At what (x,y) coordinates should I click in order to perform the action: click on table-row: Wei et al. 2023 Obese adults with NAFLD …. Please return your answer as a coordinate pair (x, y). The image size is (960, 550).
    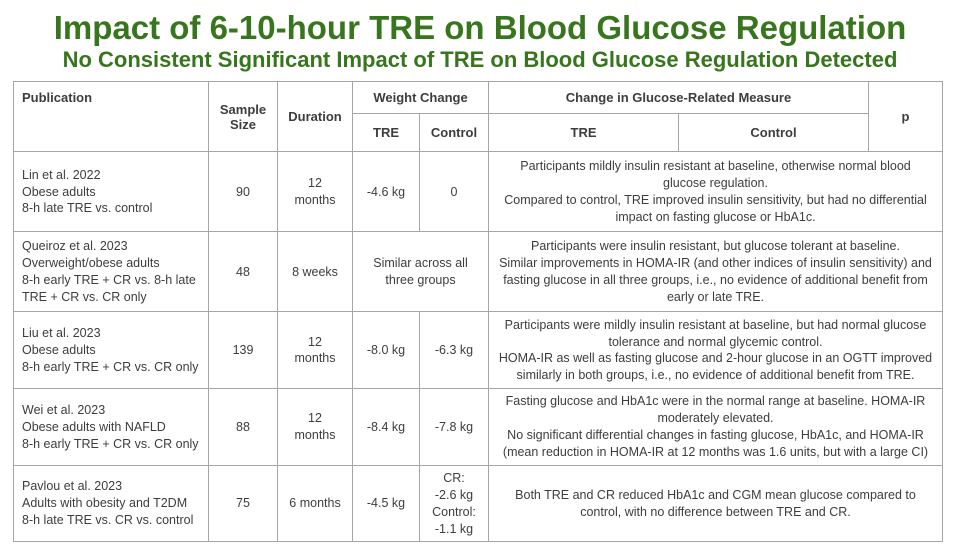
    Looking at the image, I should click on (478, 427).